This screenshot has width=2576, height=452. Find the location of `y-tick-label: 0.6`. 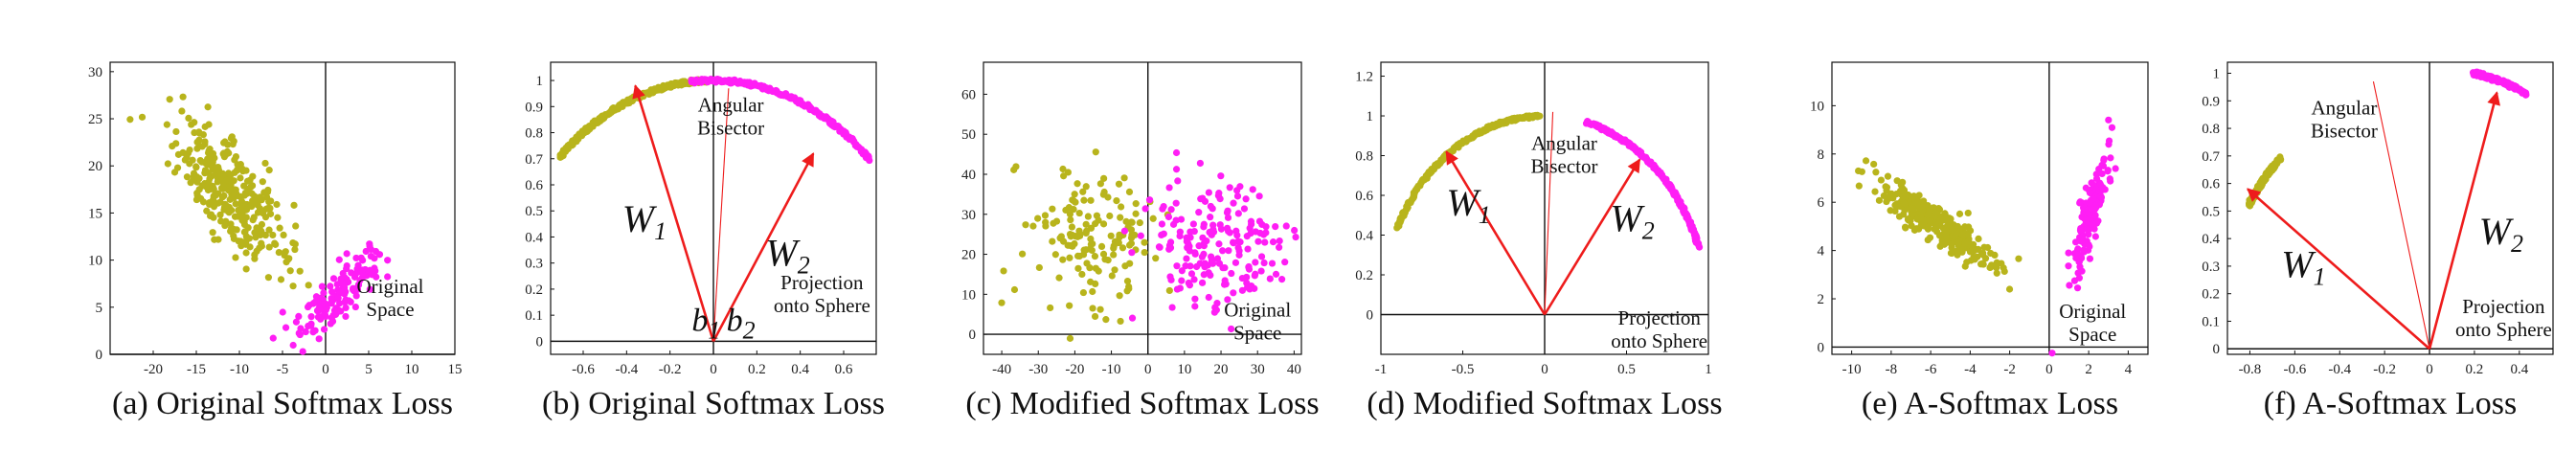

y-tick-label: 0.6 is located at coordinates (1364, 197).